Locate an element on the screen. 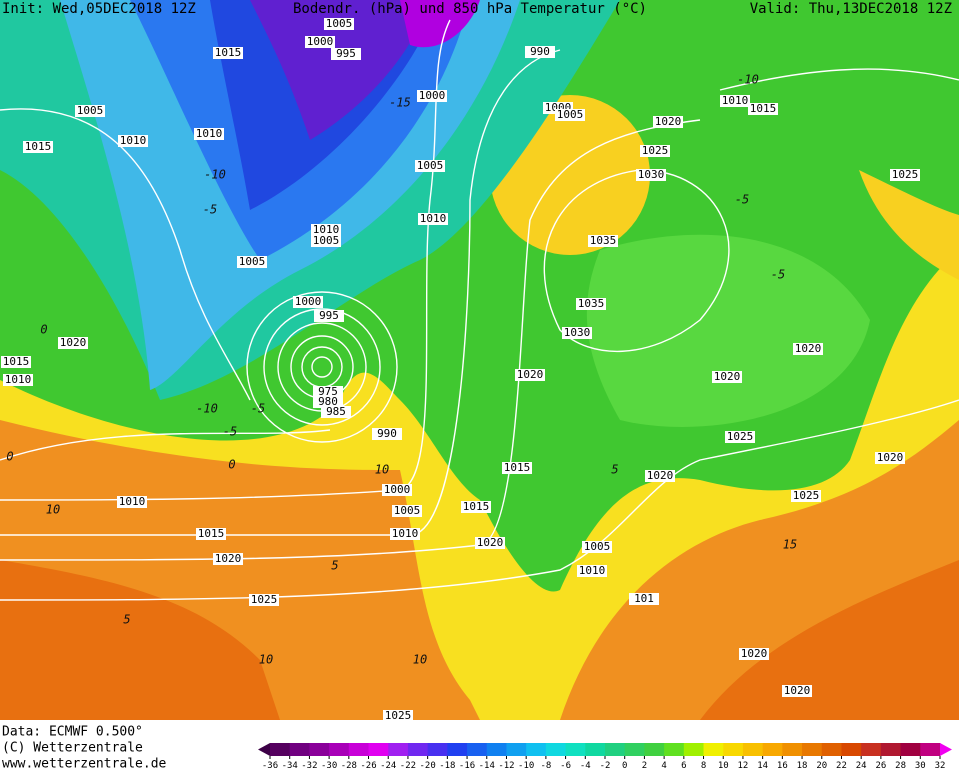 The width and height of the screenshot is (959, 770). colorbar-tick-label: -28 is located at coordinates (349, 765).